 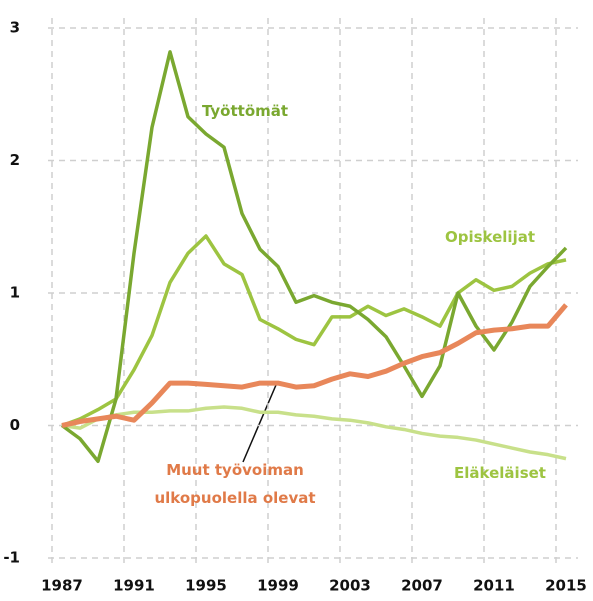 I want to click on series-label: Eläkeläiset, so click(x=500, y=473).